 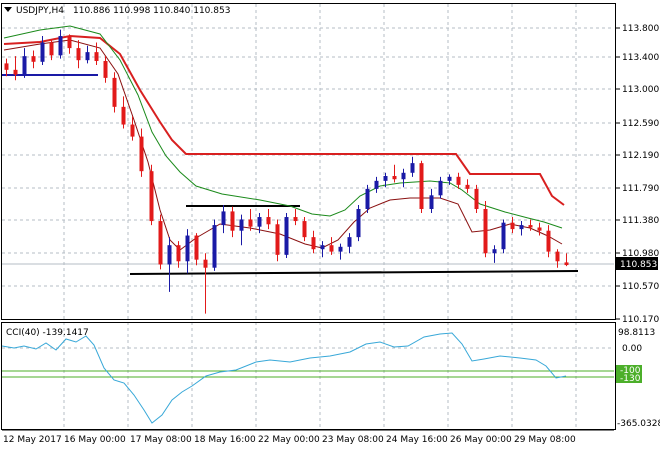 What do you see at coordinates (640, 124) in the screenshot?
I see `price-label: 112.590` at bounding box center [640, 124].